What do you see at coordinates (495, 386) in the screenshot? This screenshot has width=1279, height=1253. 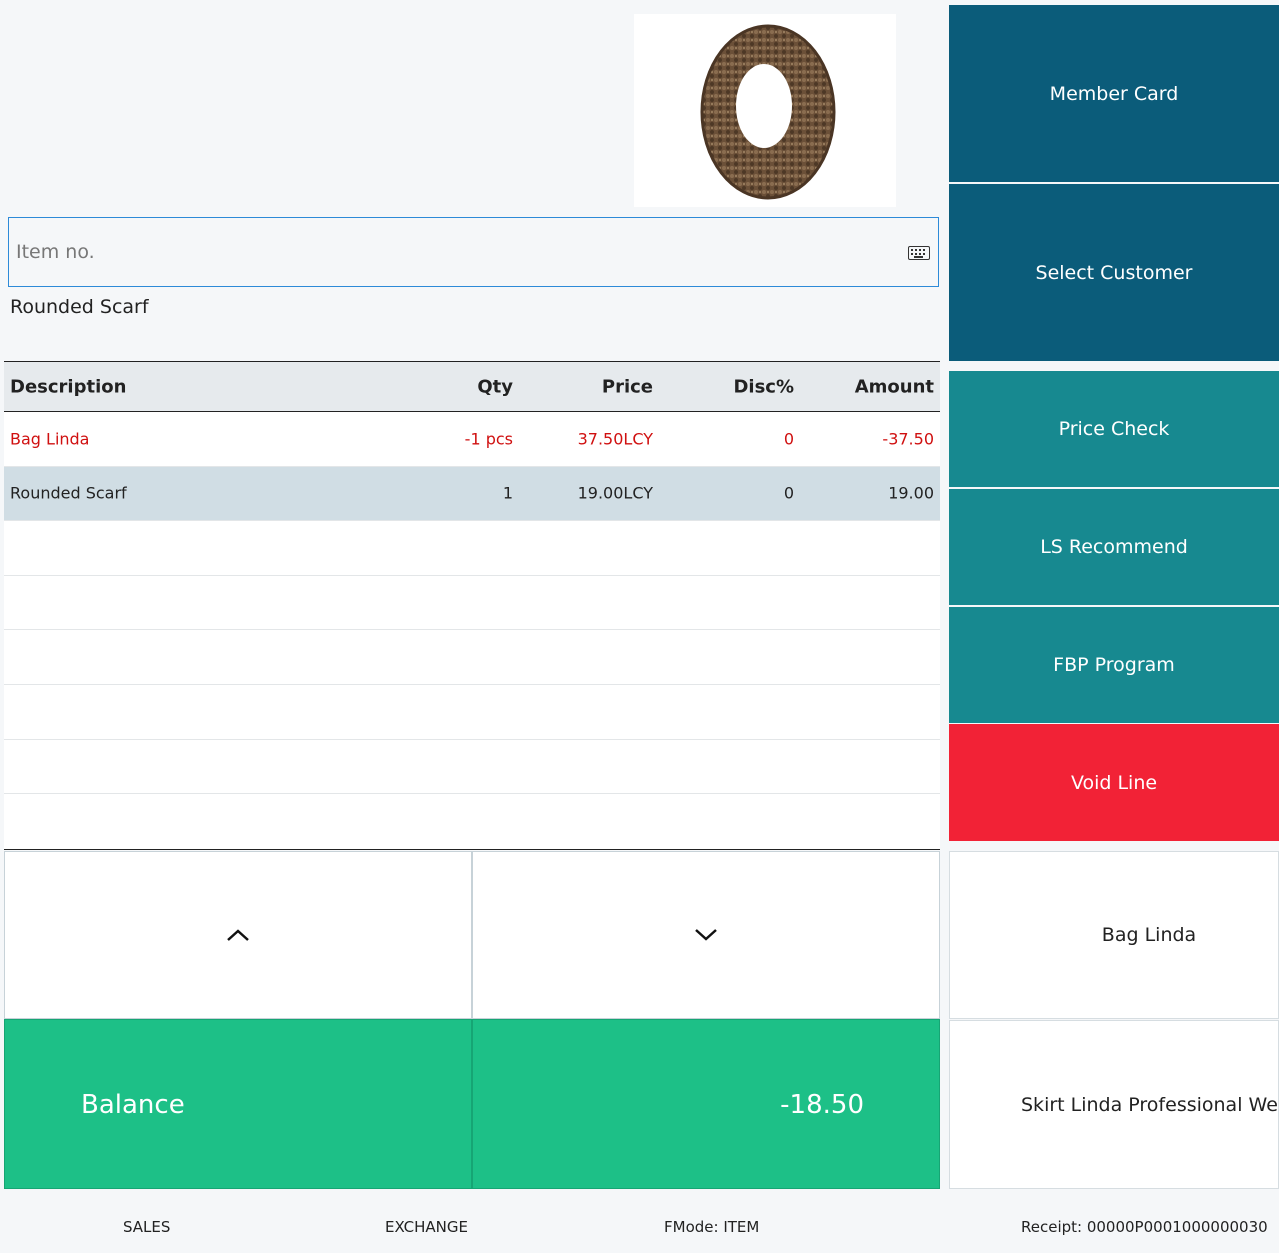 I see `header-qty: Qty` at bounding box center [495, 386].